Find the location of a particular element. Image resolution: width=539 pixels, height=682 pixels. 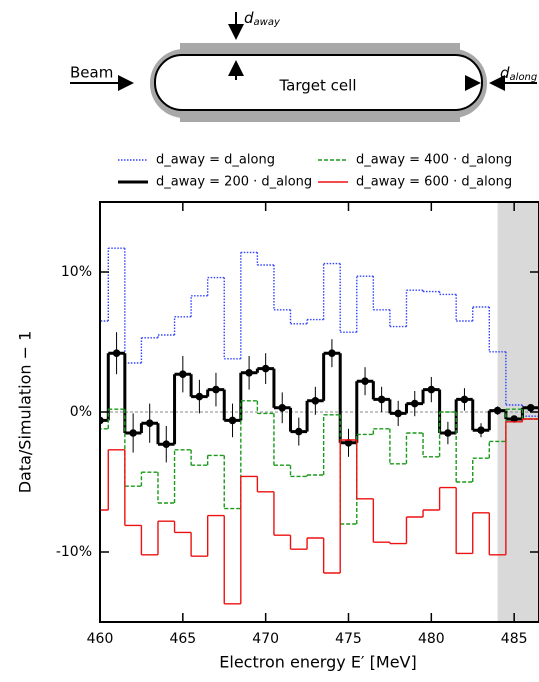

cell-label: Target cell is located at coordinates (318, 86).